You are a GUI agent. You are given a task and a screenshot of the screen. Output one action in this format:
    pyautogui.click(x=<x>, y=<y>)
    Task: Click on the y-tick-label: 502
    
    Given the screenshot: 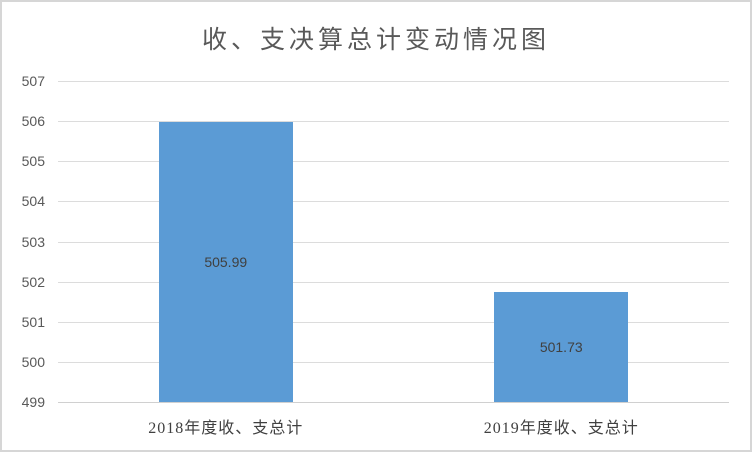 What is the action you would take?
    pyautogui.click(x=33, y=281)
    